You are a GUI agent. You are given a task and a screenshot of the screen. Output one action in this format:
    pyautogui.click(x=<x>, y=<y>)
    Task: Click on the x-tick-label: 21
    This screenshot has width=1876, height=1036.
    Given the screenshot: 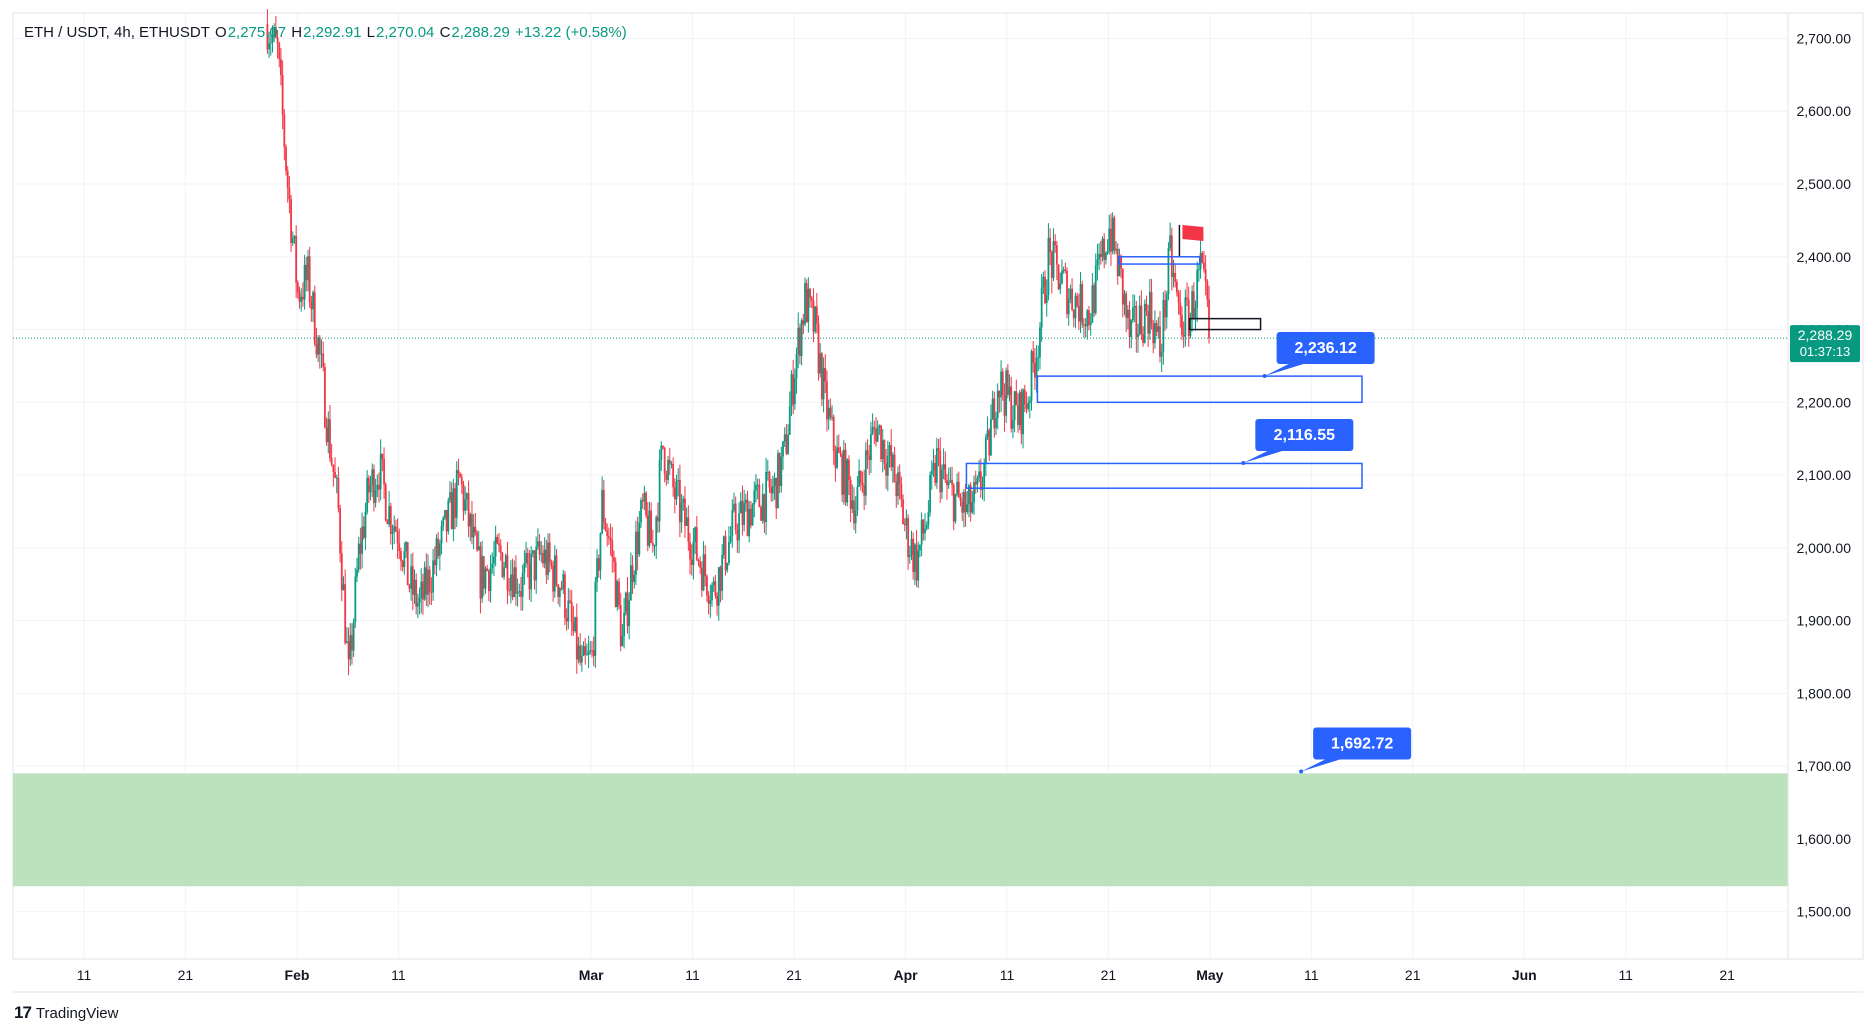 What is the action you would take?
    pyautogui.click(x=1413, y=975)
    